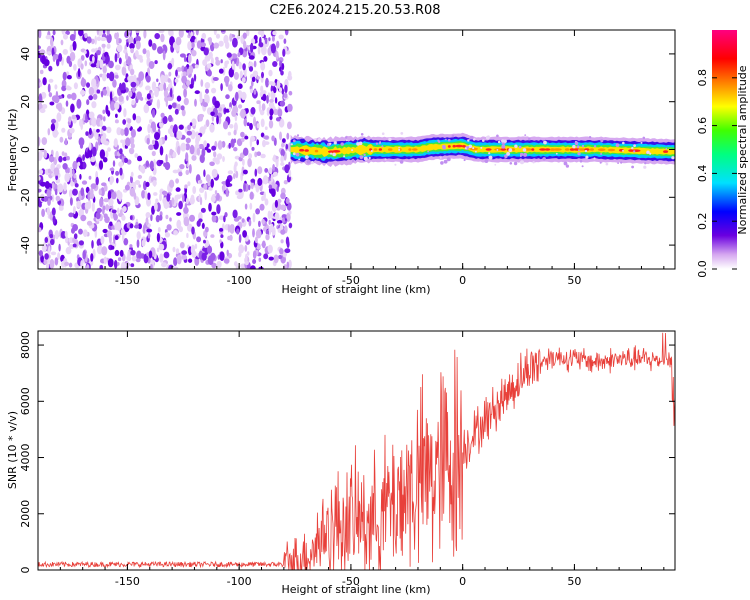 The image size is (750, 600). I want to click on colorbar-label: Normalized spectral amplitude, so click(742, 149).